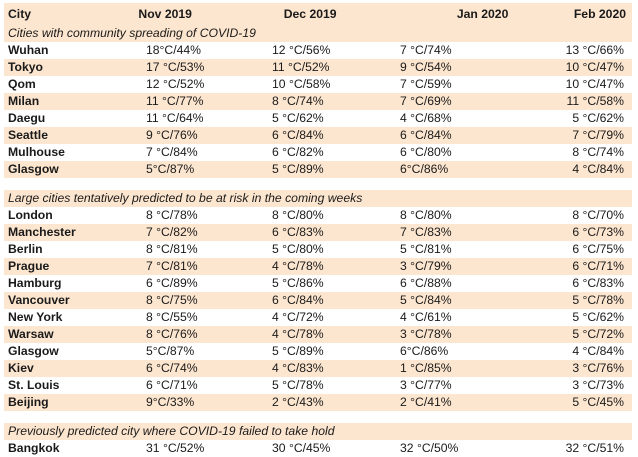 This screenshot has width=638, height=457. Describe the element at coordinates (426, 118) in the screenshot. I see `climate-value: 4 °C/68%` at that location.